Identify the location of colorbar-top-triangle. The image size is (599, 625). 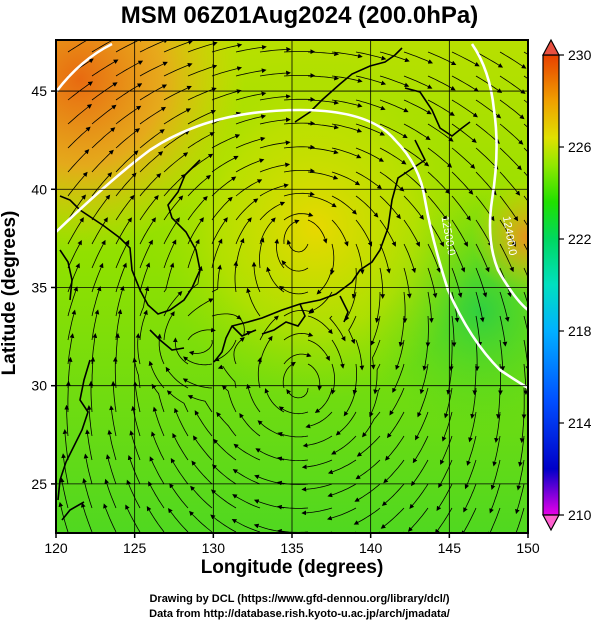
(551, 47).